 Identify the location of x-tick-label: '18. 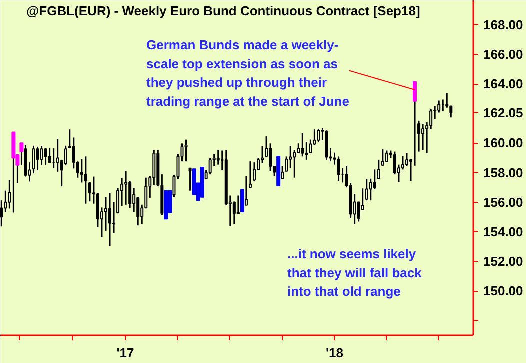
(335, 353).